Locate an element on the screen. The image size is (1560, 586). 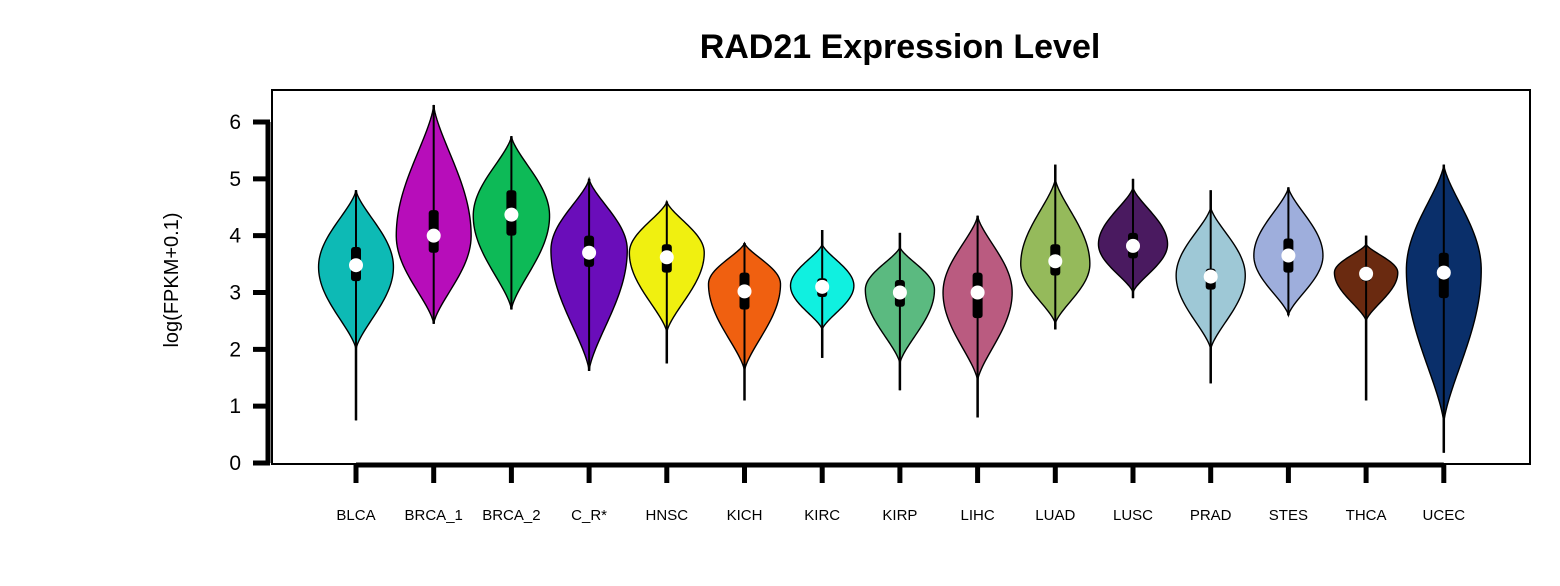
y-tick-label: 1 is located at coordinates (235, 406).